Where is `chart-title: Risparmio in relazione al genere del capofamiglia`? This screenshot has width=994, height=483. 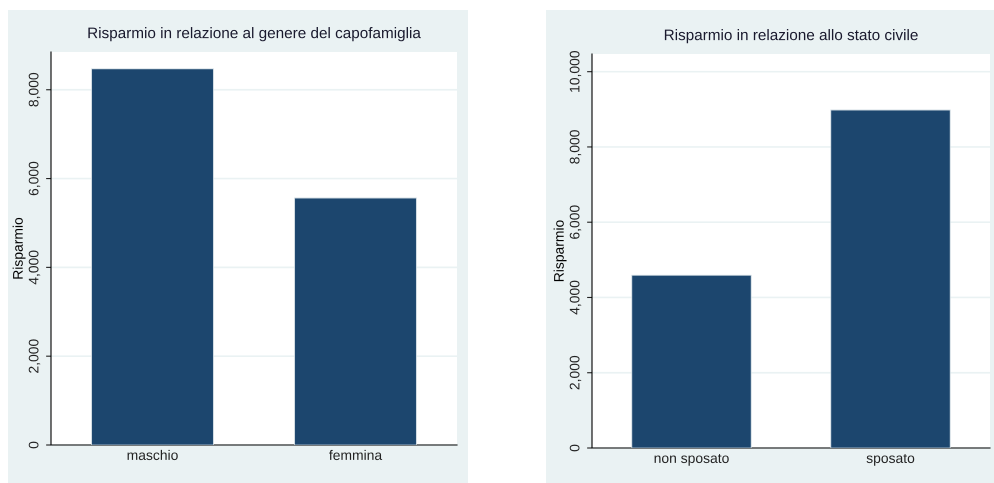 chart-title: Risparmio in relazione al genere del capofamiglia is located at coordinates (254, 34).